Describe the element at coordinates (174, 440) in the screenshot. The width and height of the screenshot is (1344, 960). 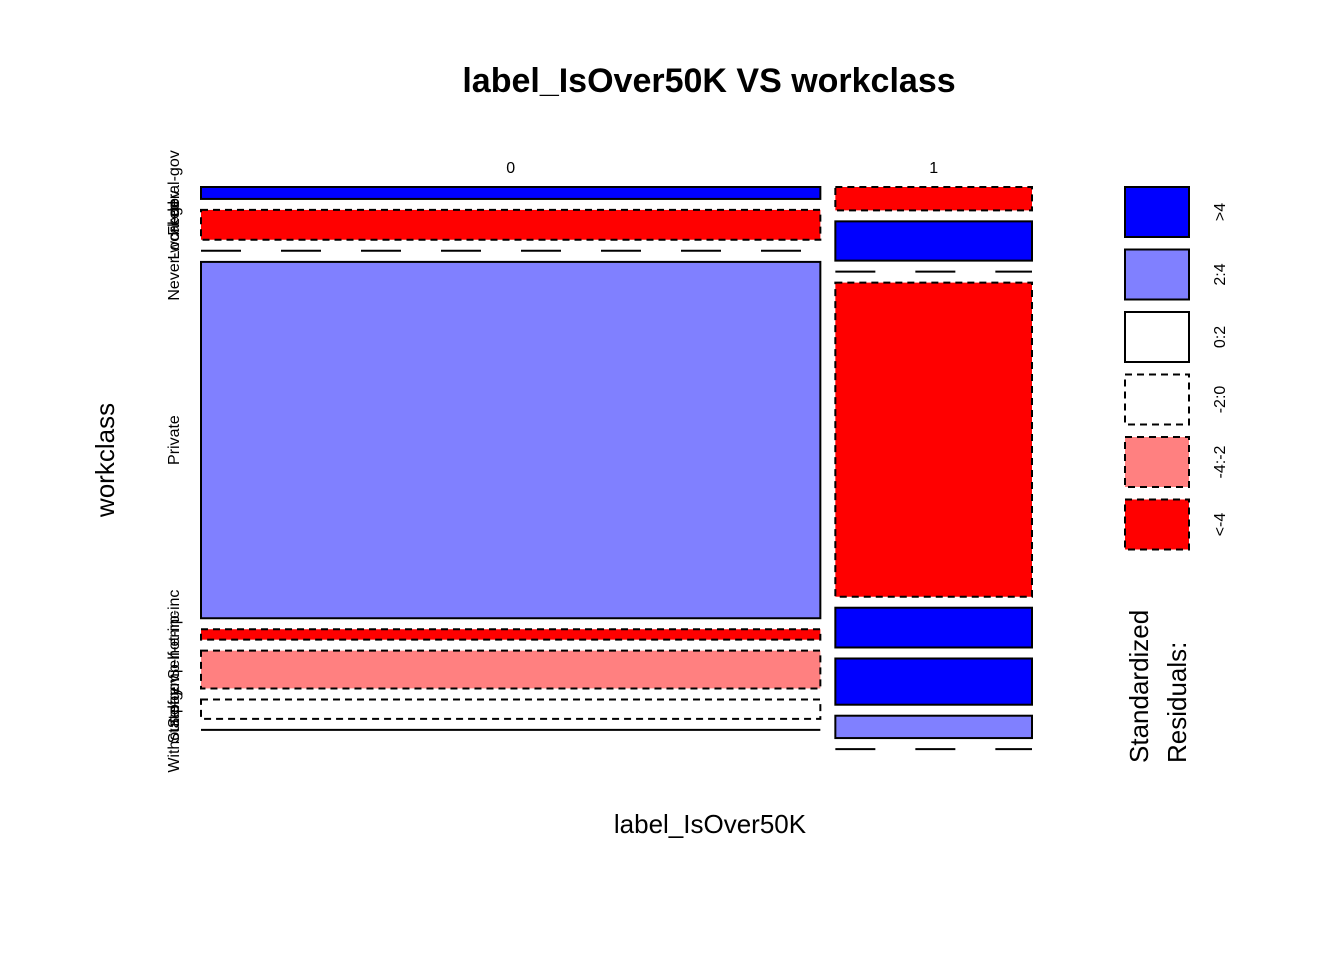
I see `row-label-private: Private` at that location.